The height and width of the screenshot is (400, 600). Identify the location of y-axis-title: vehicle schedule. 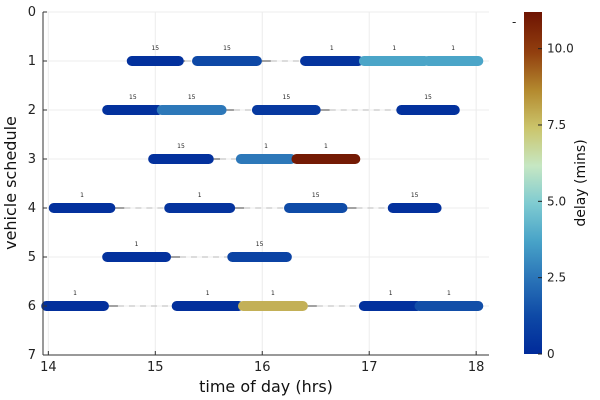
(10, 183).